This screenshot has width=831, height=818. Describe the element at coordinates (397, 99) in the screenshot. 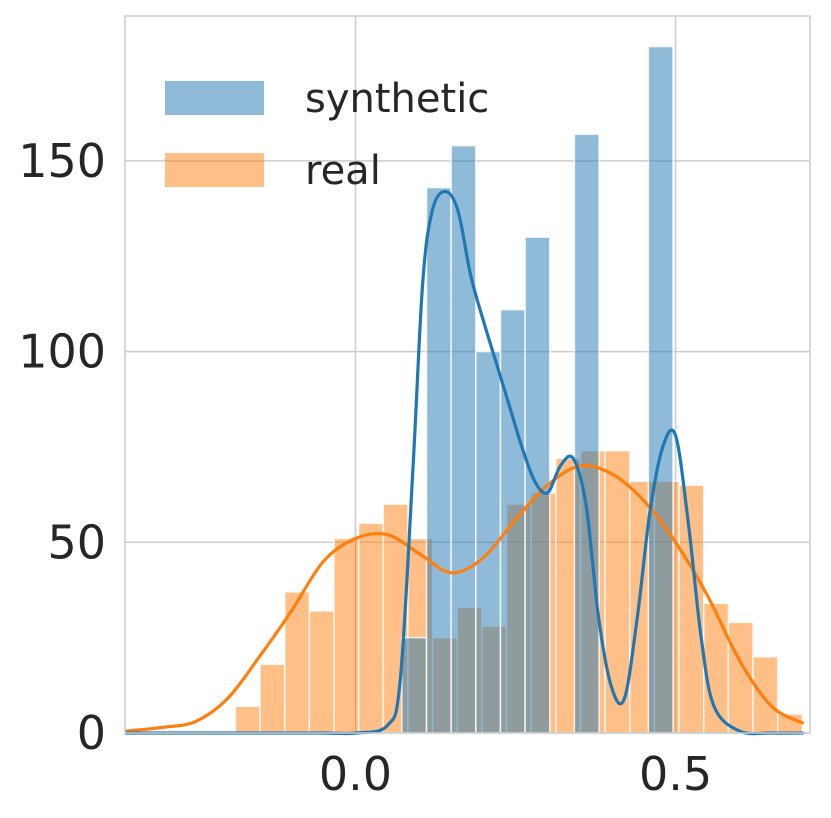

I see `synthetic-legend-label: synthetic` at that location.